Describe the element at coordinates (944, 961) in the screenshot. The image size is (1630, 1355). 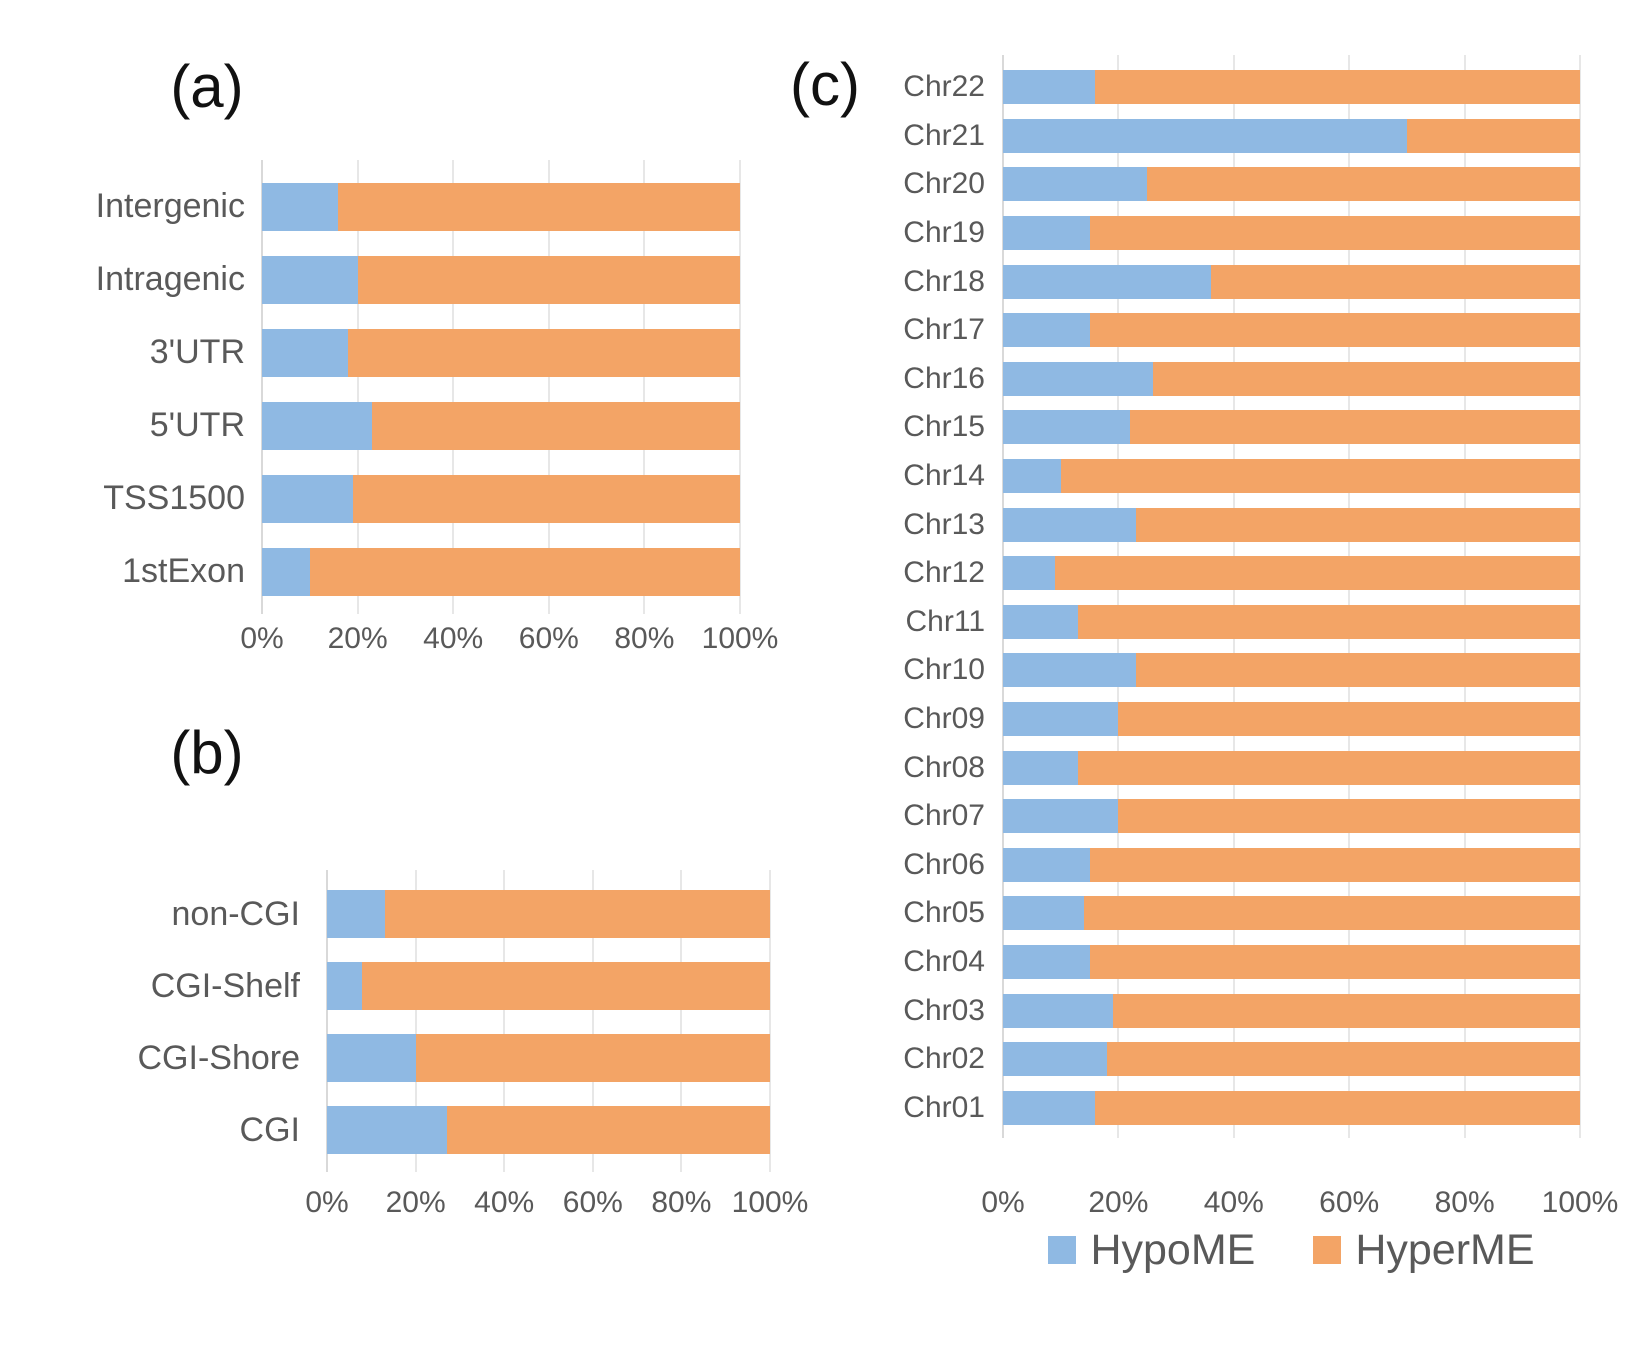
I see `category-label: Chr04` at that location.